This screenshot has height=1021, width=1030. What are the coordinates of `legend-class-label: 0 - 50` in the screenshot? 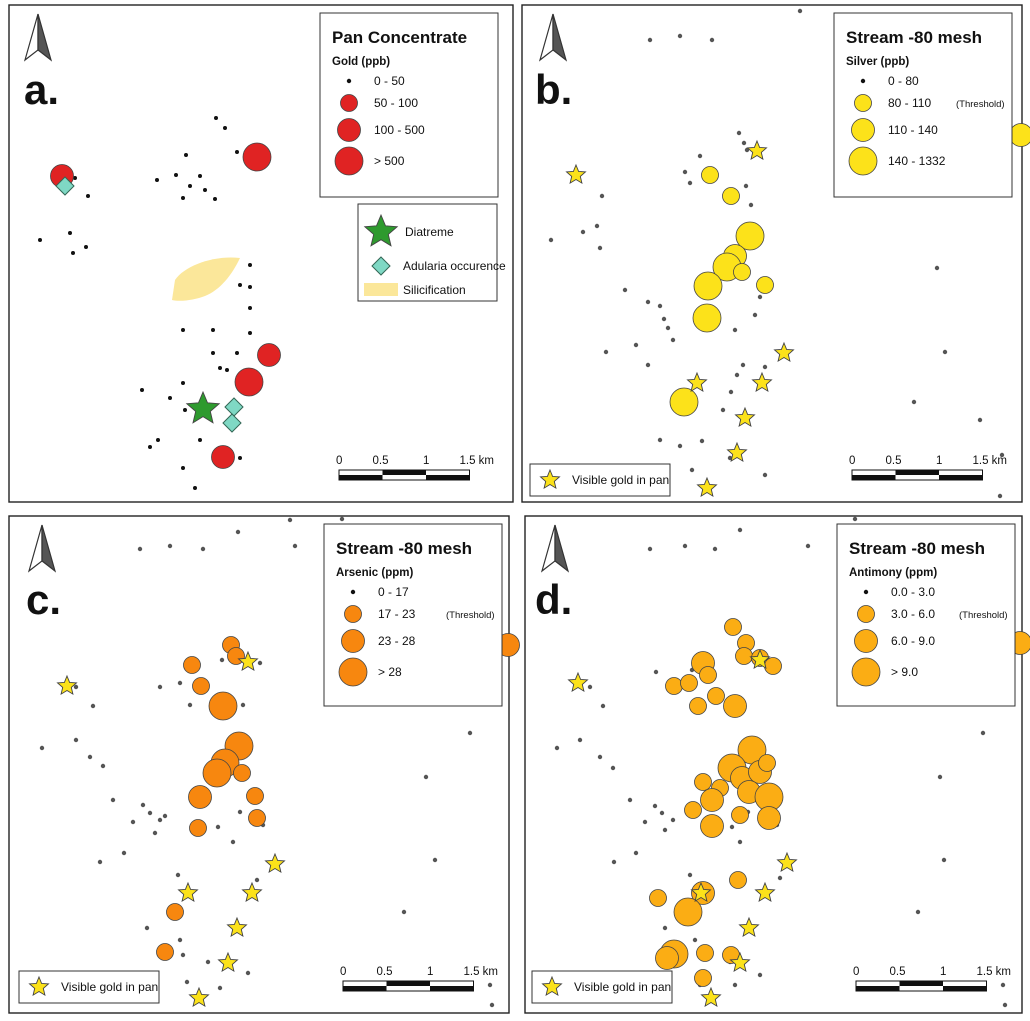 It's located at (389, 81).